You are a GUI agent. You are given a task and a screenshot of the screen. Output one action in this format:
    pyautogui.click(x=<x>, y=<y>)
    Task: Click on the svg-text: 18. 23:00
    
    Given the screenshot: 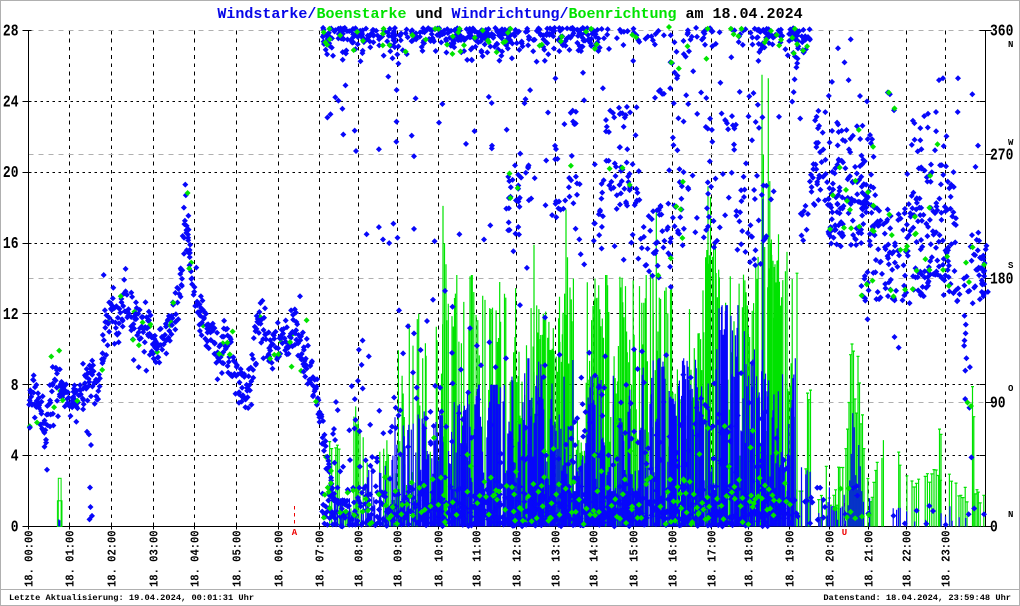 What is the action you would take?
    pyautogui.click(x=947, y=558)
    